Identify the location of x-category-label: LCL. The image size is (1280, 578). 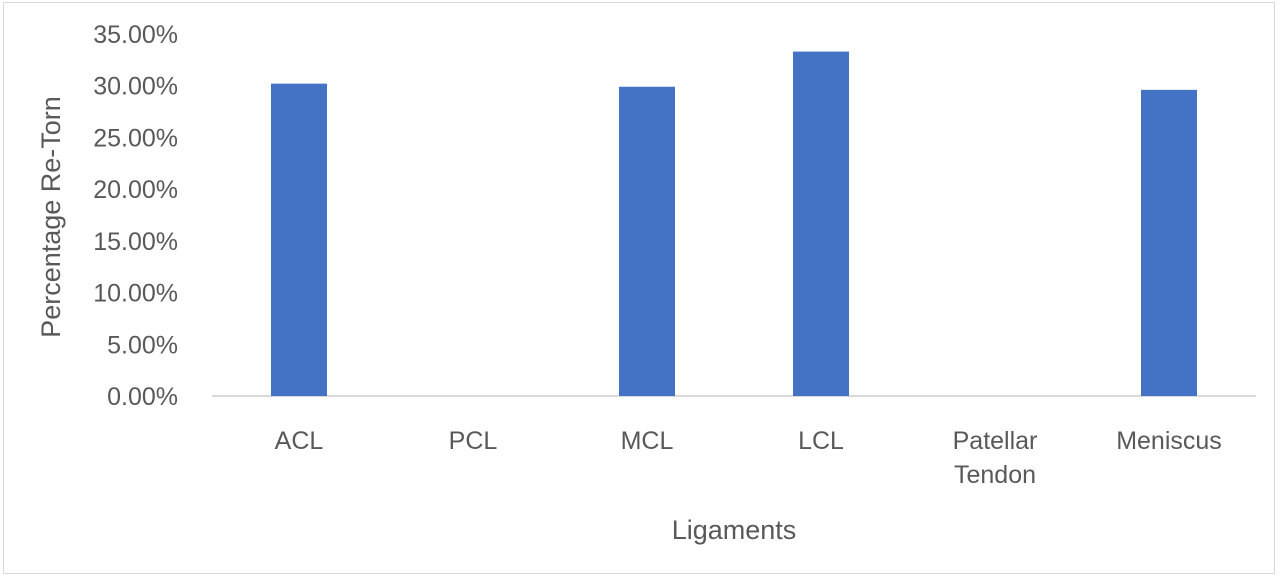
(821, 441).